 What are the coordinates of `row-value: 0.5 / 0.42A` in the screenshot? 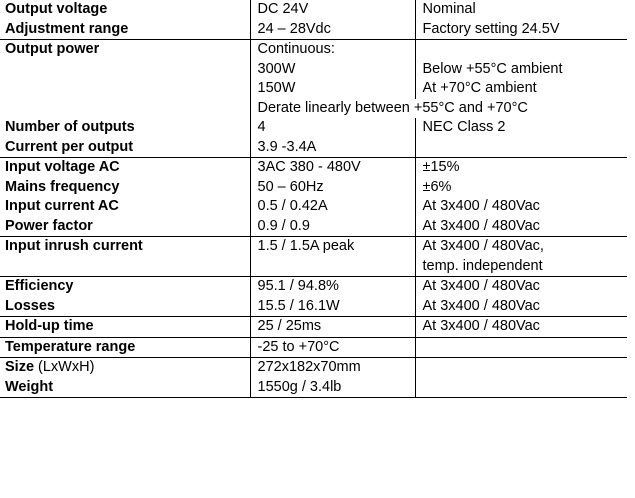 It's located at (332, 207).